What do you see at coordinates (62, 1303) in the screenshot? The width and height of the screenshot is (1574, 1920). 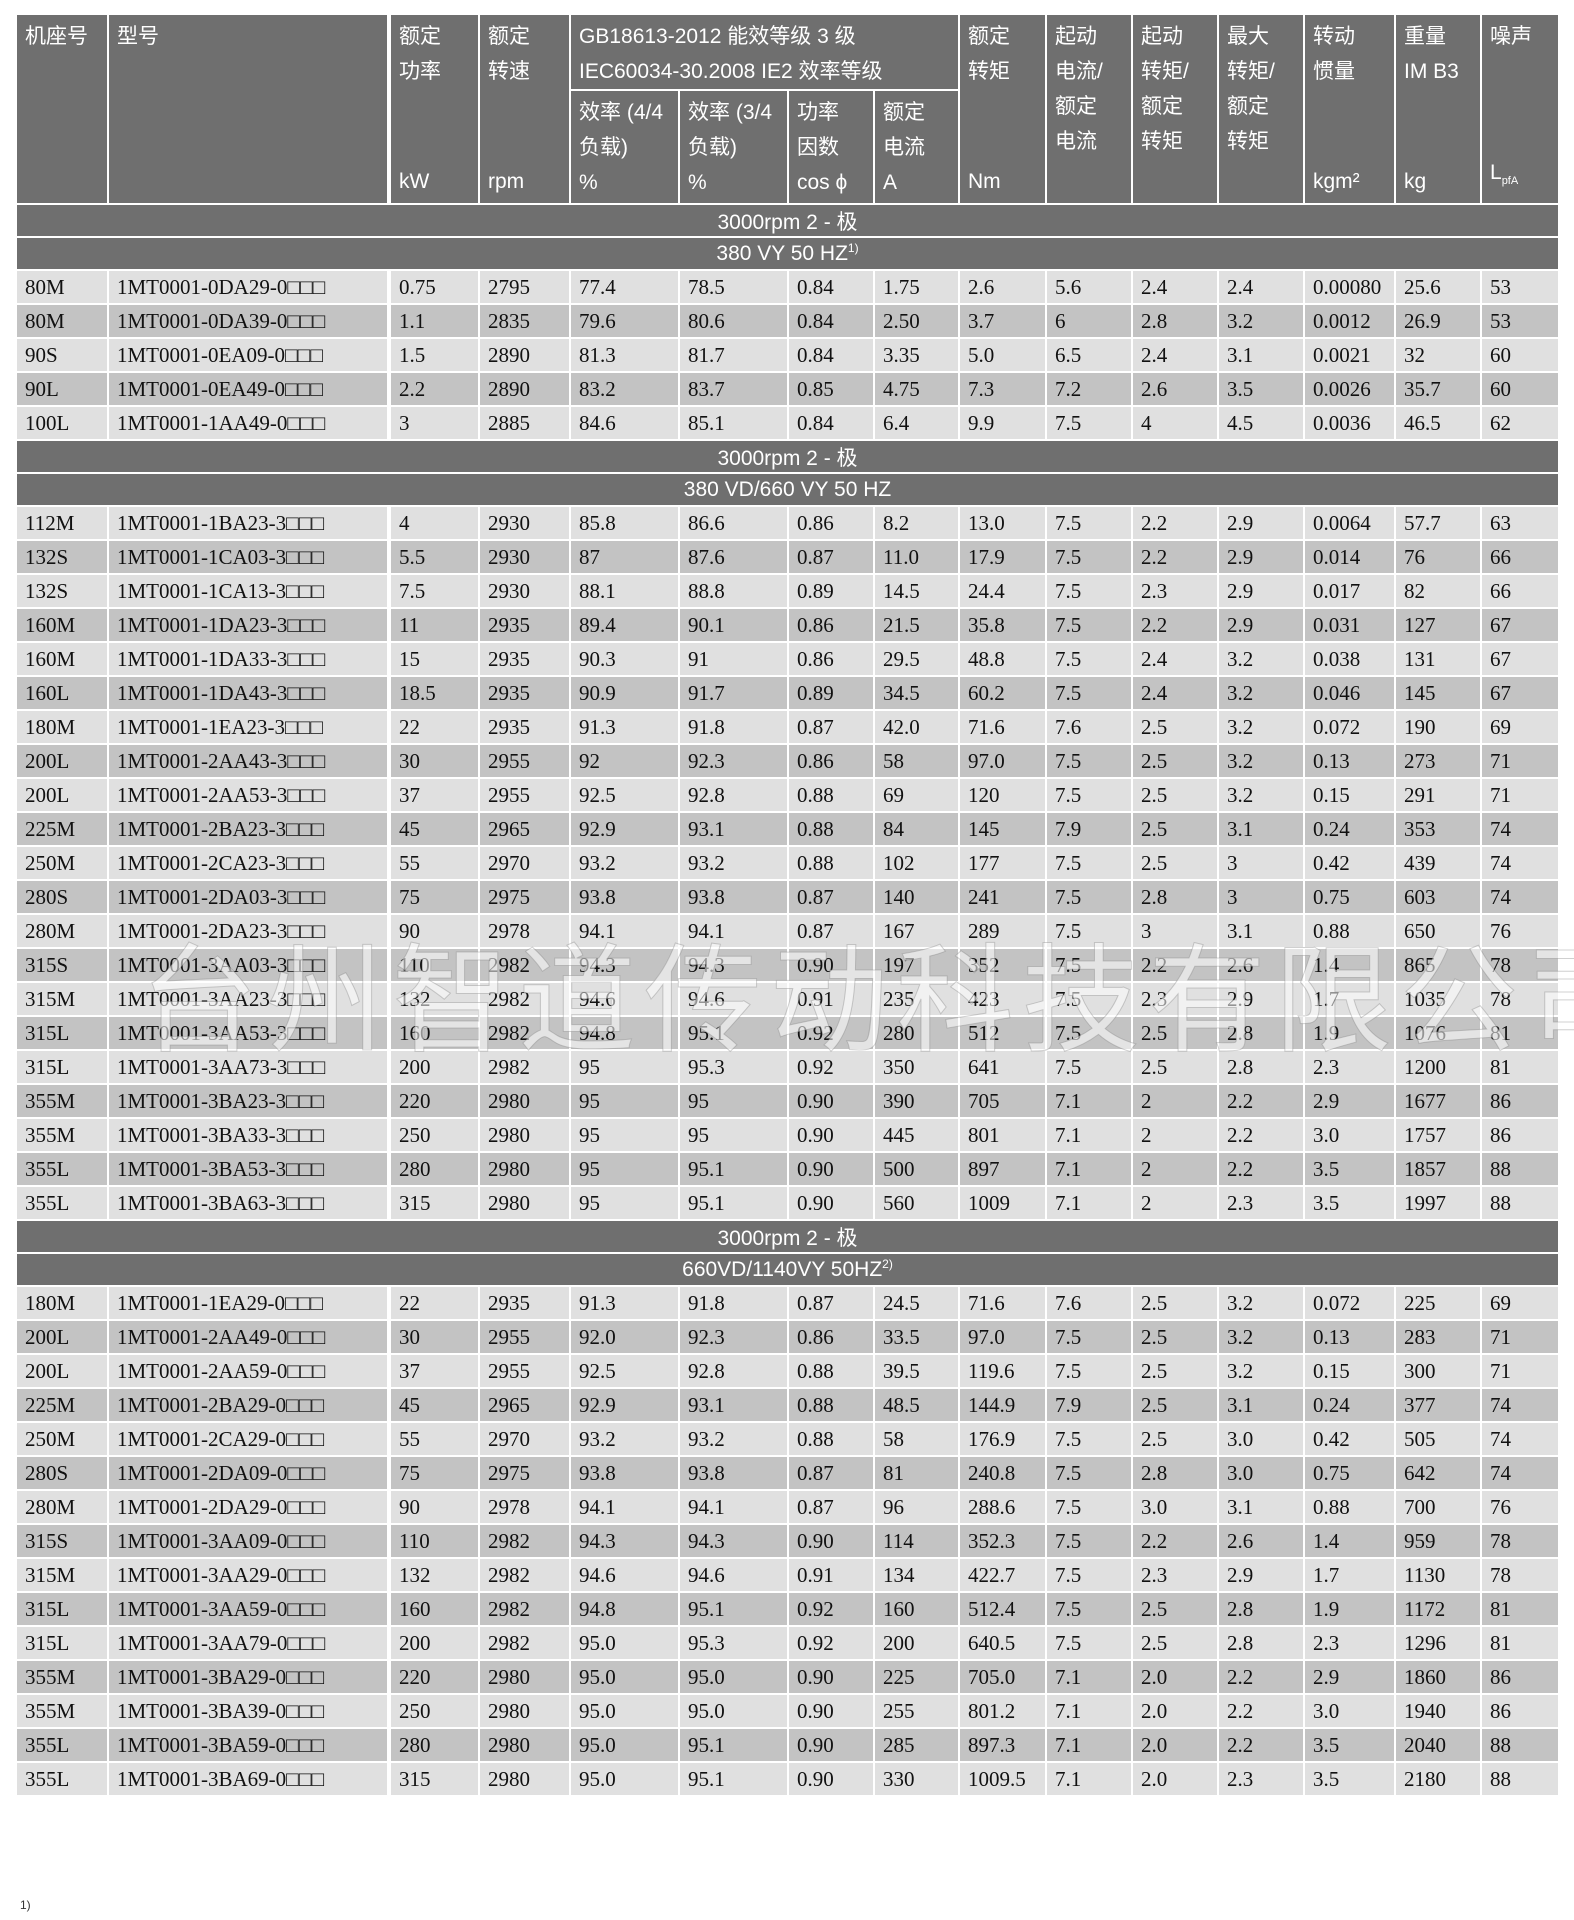 I see `table-cell: 180M` at bounding box center [62, 1303].